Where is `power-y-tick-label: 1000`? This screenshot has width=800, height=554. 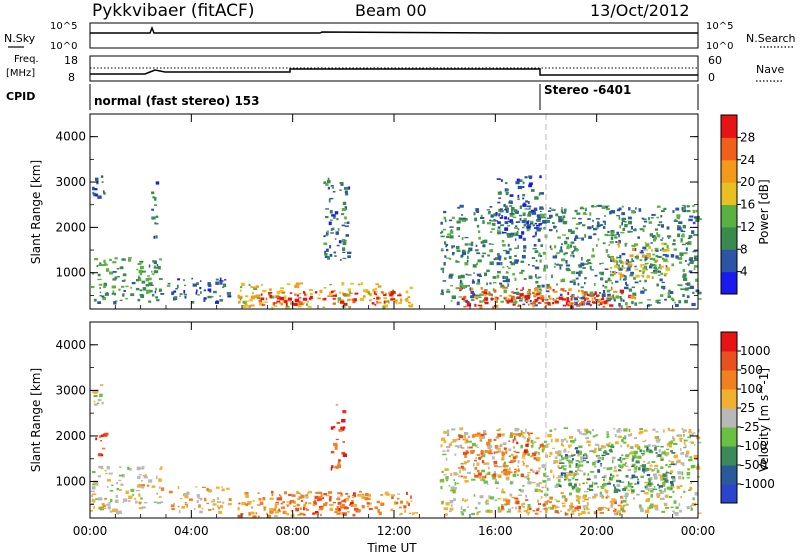
power-y-tick-label: 1000 is located at coordinates (70, 273).